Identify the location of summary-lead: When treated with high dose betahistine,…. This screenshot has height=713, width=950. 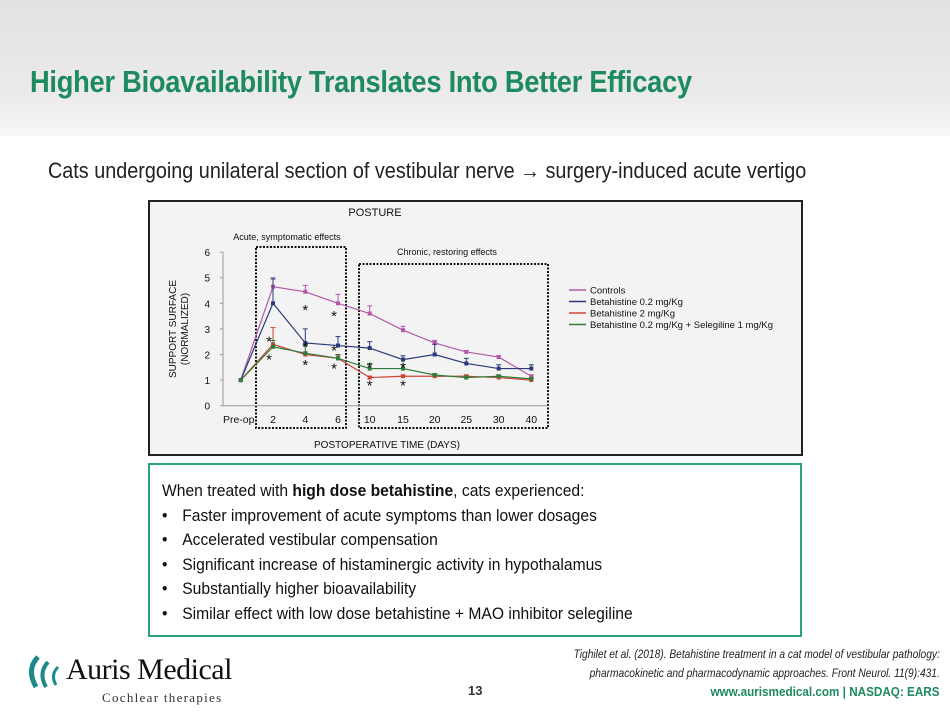
(373, 490).